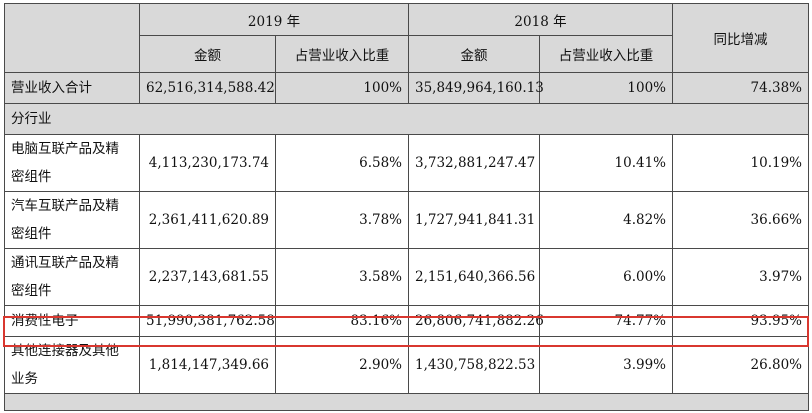 This screenshot has width=812, height=413. I want to click on ratio-2018: 6.00%, so click(606, 277).